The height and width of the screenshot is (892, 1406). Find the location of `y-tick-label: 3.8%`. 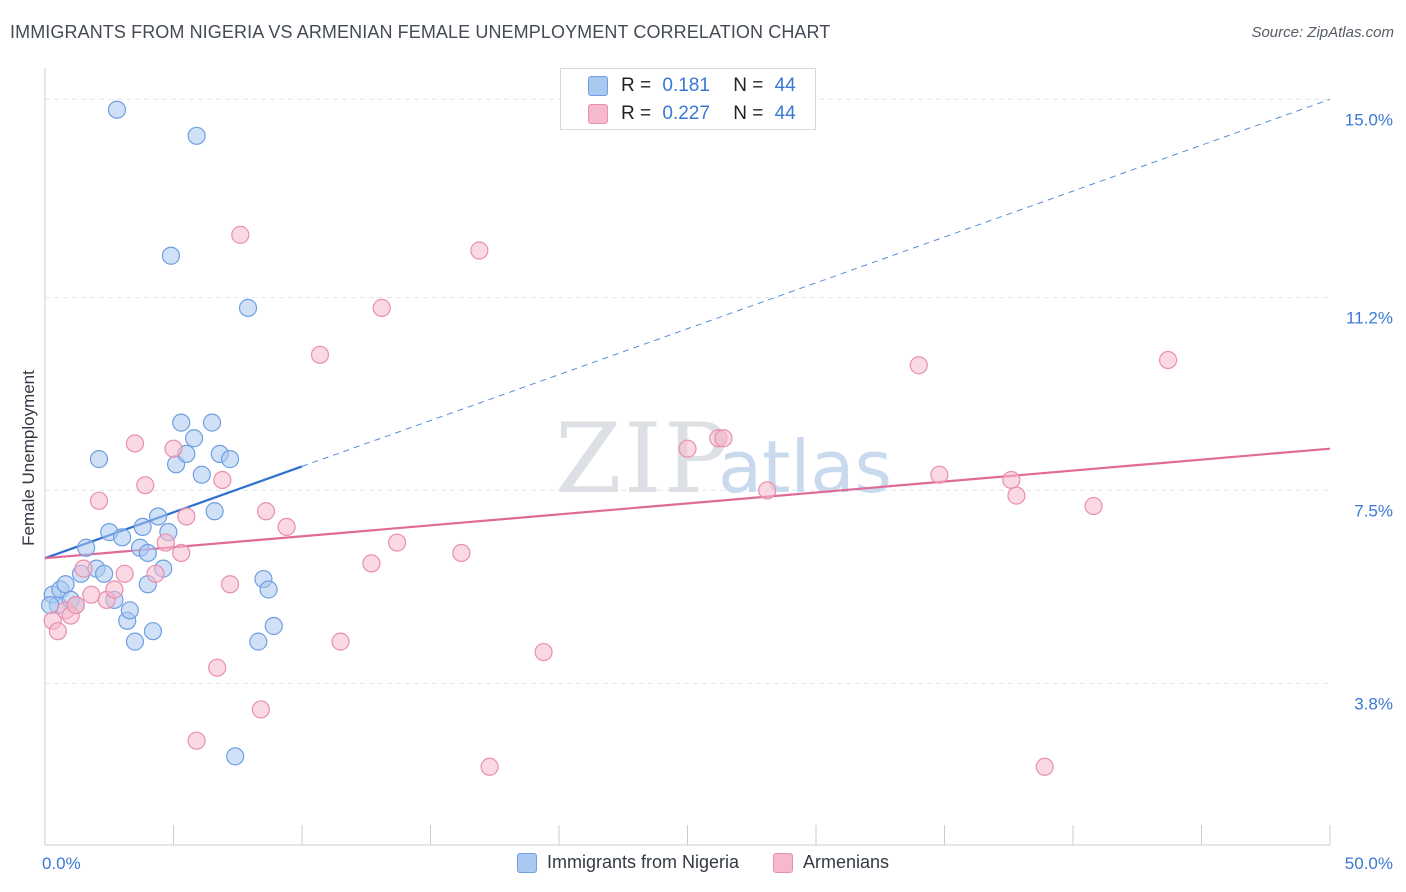

y-tick-label: 3.8% is located at coordinates (1373, 703).